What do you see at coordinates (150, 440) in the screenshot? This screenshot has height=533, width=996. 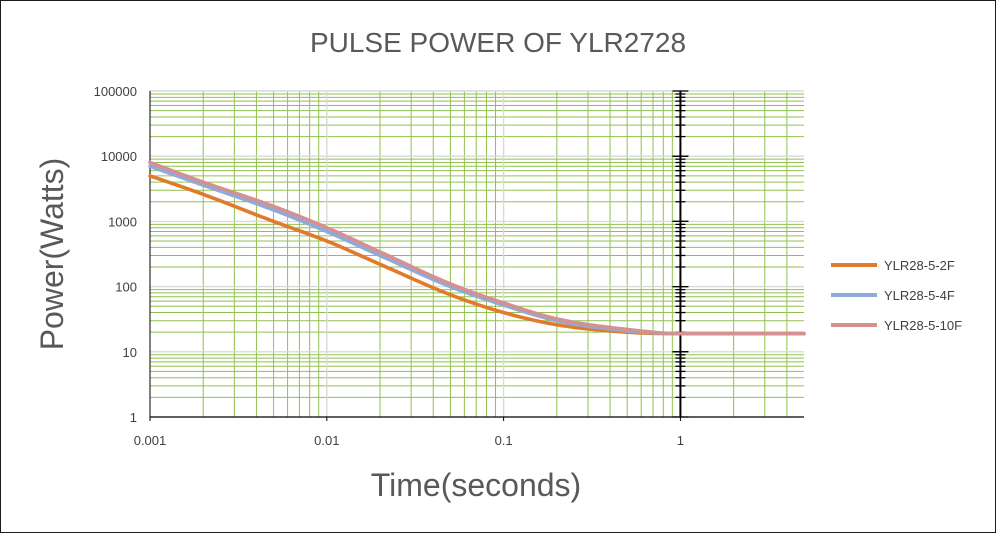 I see `x-tick-label: 0.001` at bounding box center [150, 440].